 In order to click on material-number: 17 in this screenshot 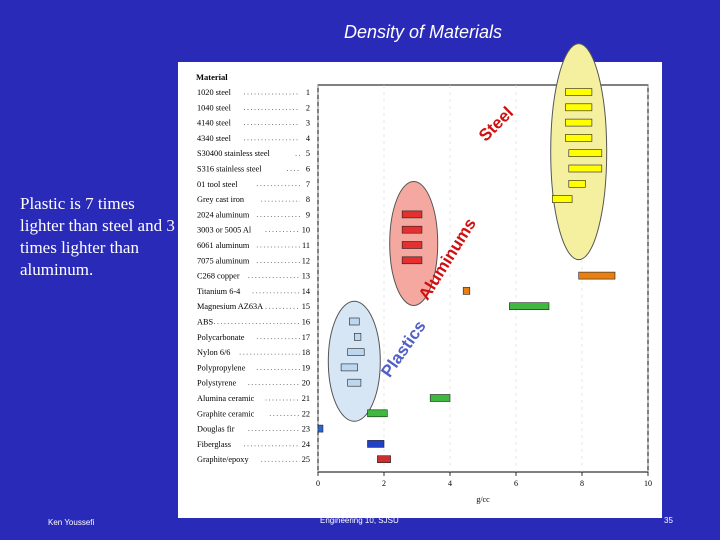, I will do `click(306, 337)`.